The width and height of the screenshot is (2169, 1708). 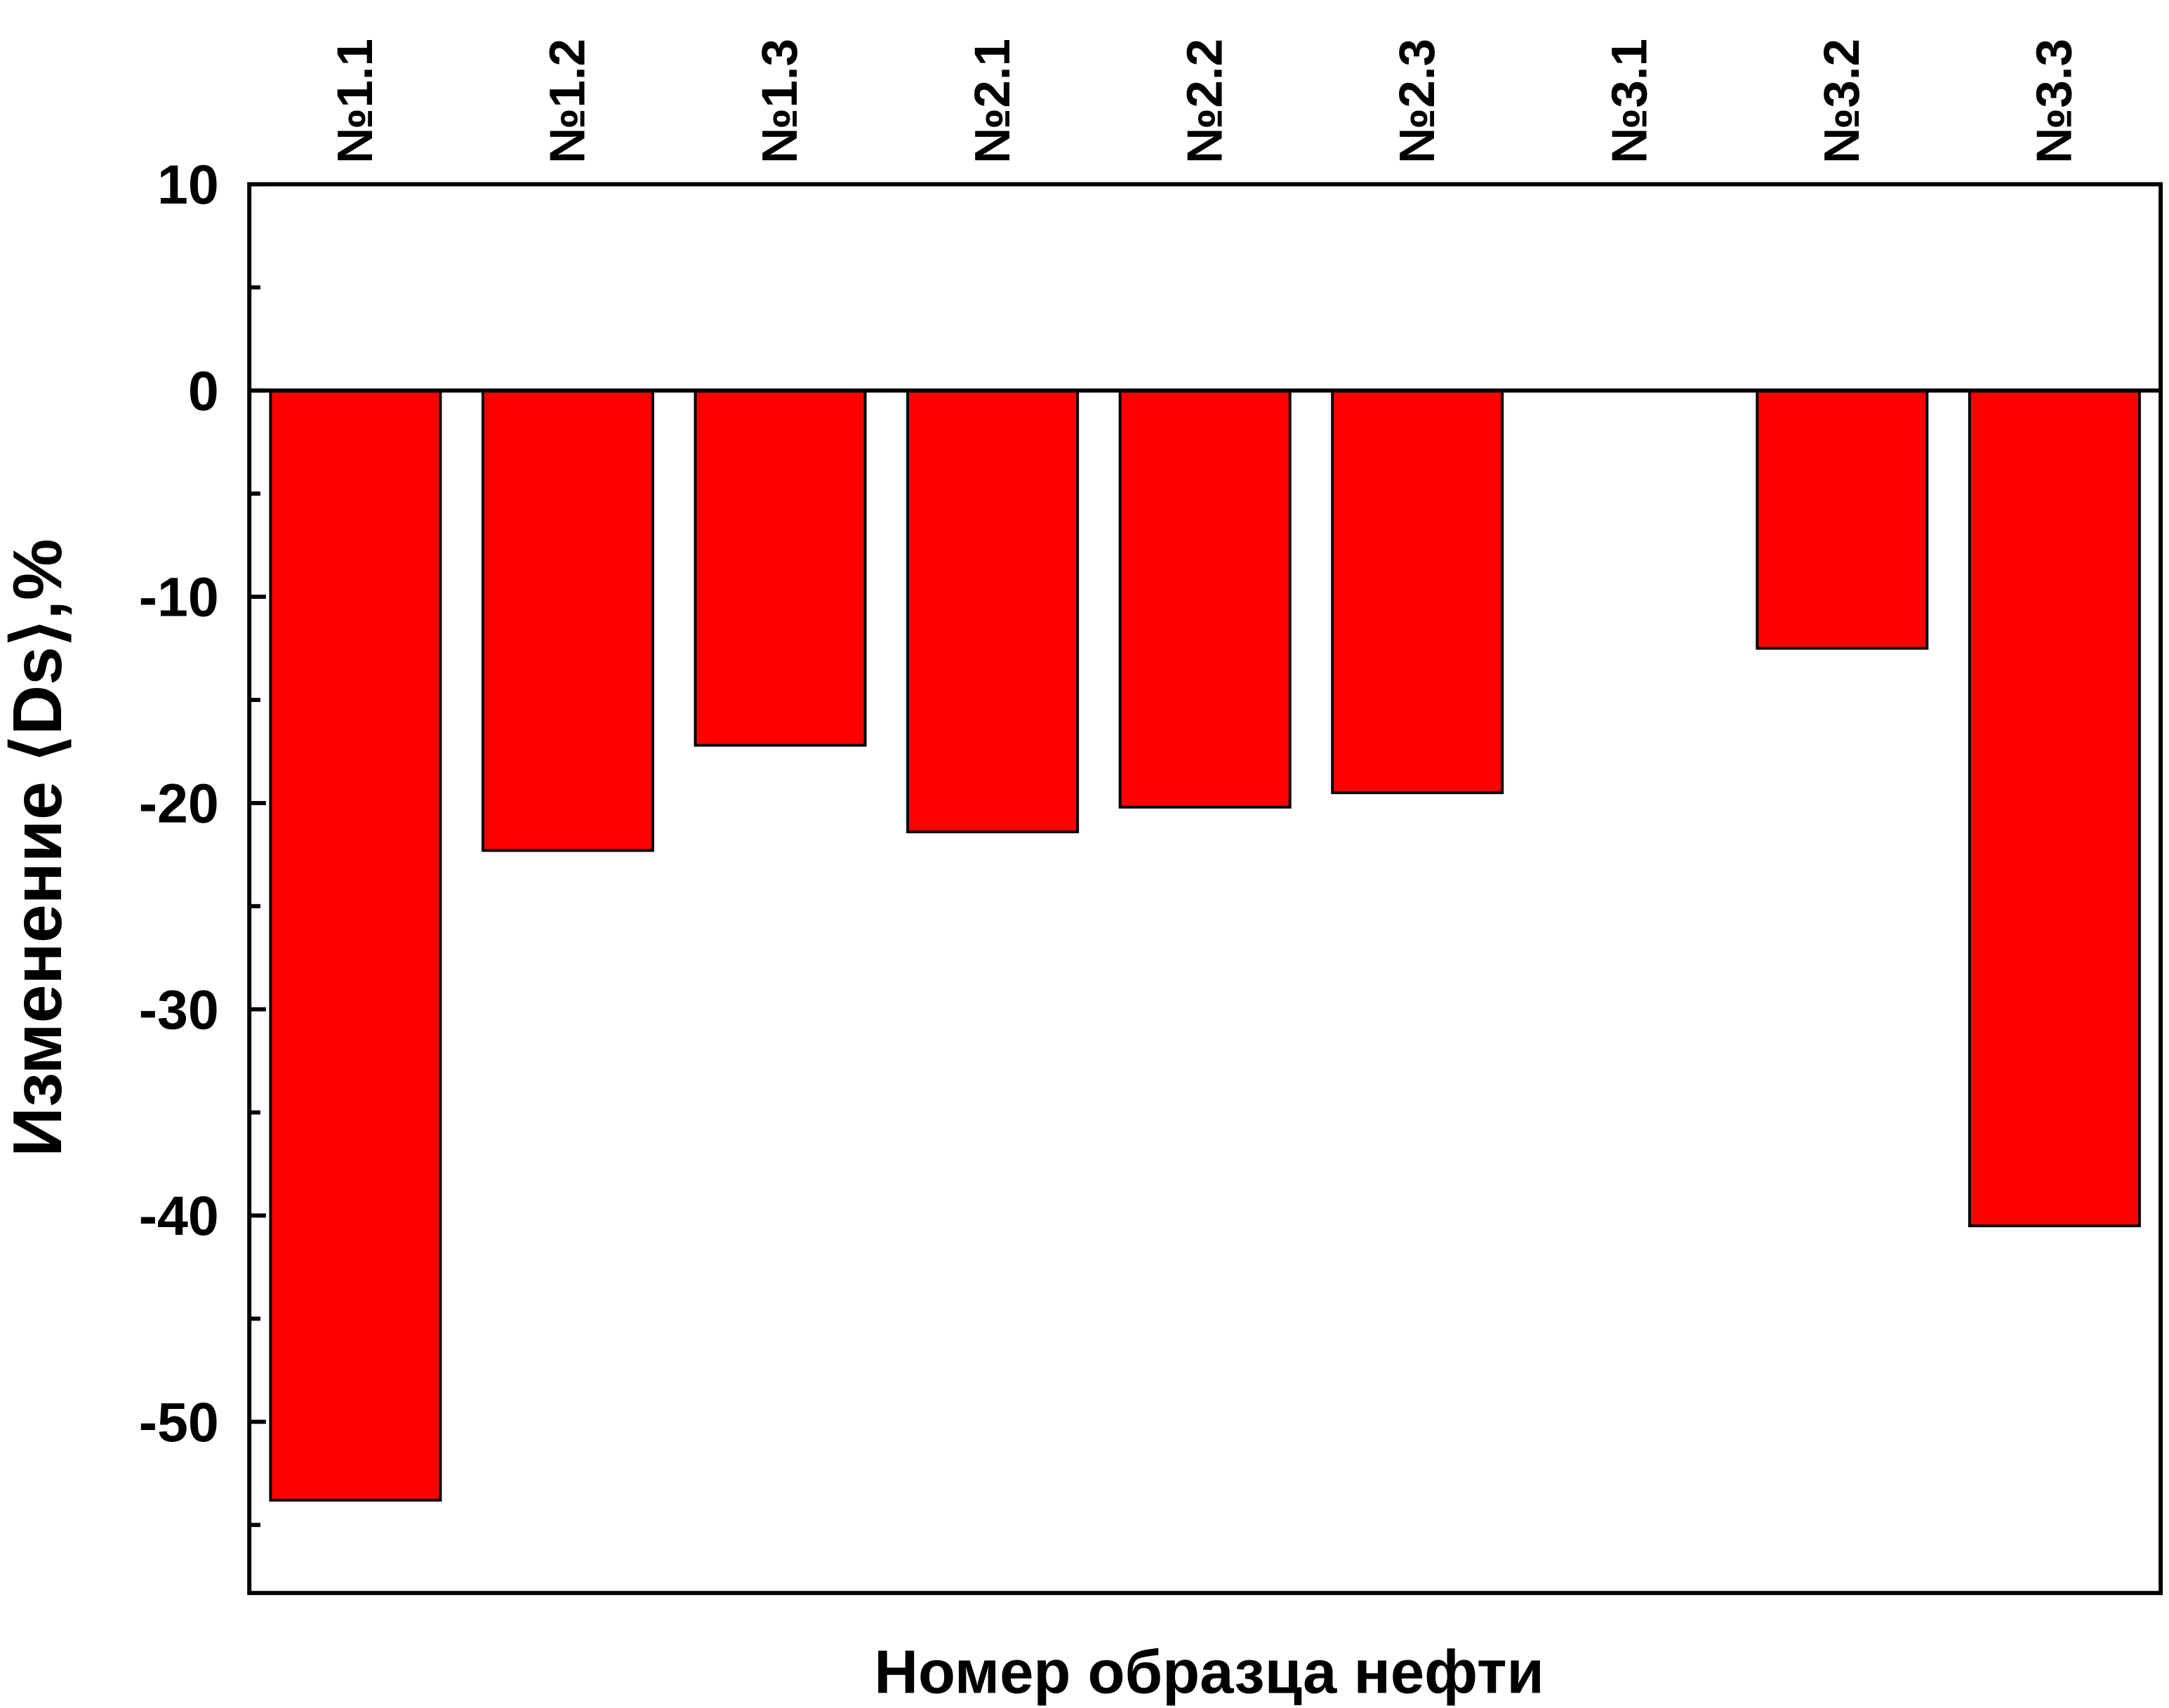 I want to click on y-tick-label: 0, so click(x=204, y=391).